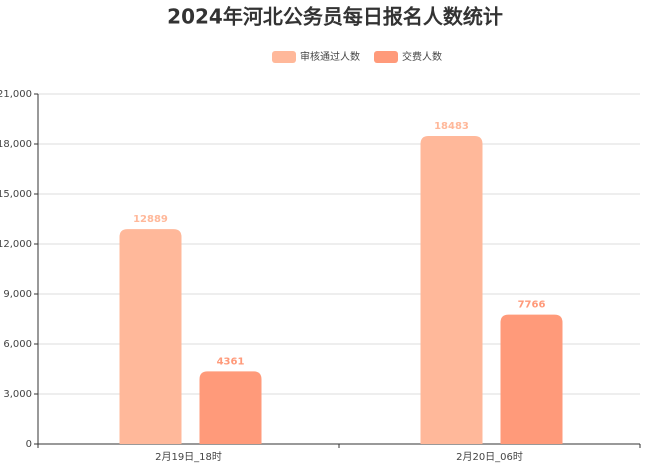 The height and width of the screenshot is (470, 650). Describe the element at coordinates (422, 56) in the screenshot. I see `legend-label: 交费人数` at that location.